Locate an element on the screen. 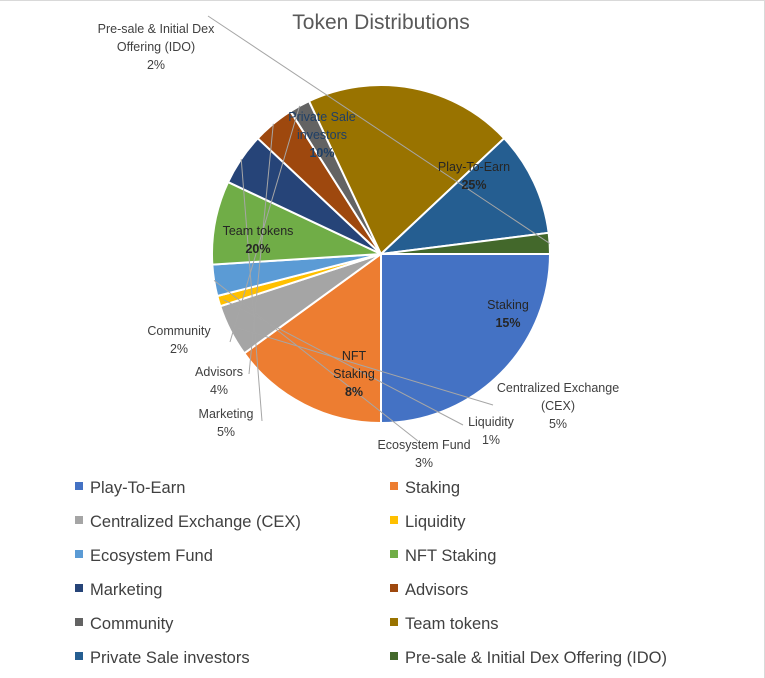 This screenshot has height=678, width=765. slice-name: Offering (IDO) is located at coordinates (156, 47).